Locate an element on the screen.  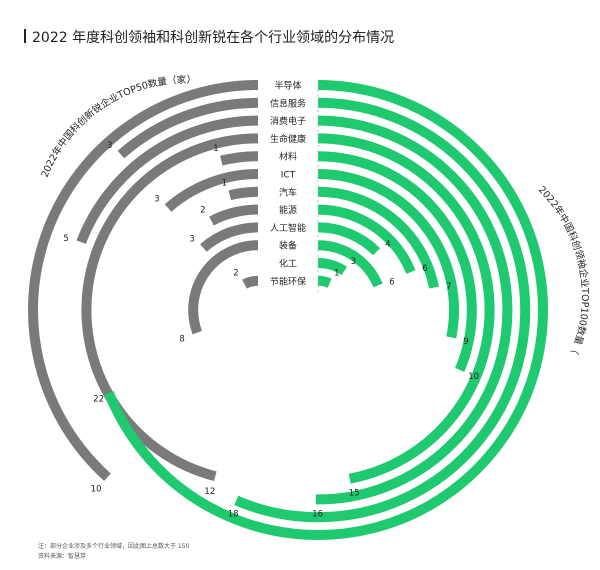
category-label-2: 消费电子 is located at coordinates (288, 121).